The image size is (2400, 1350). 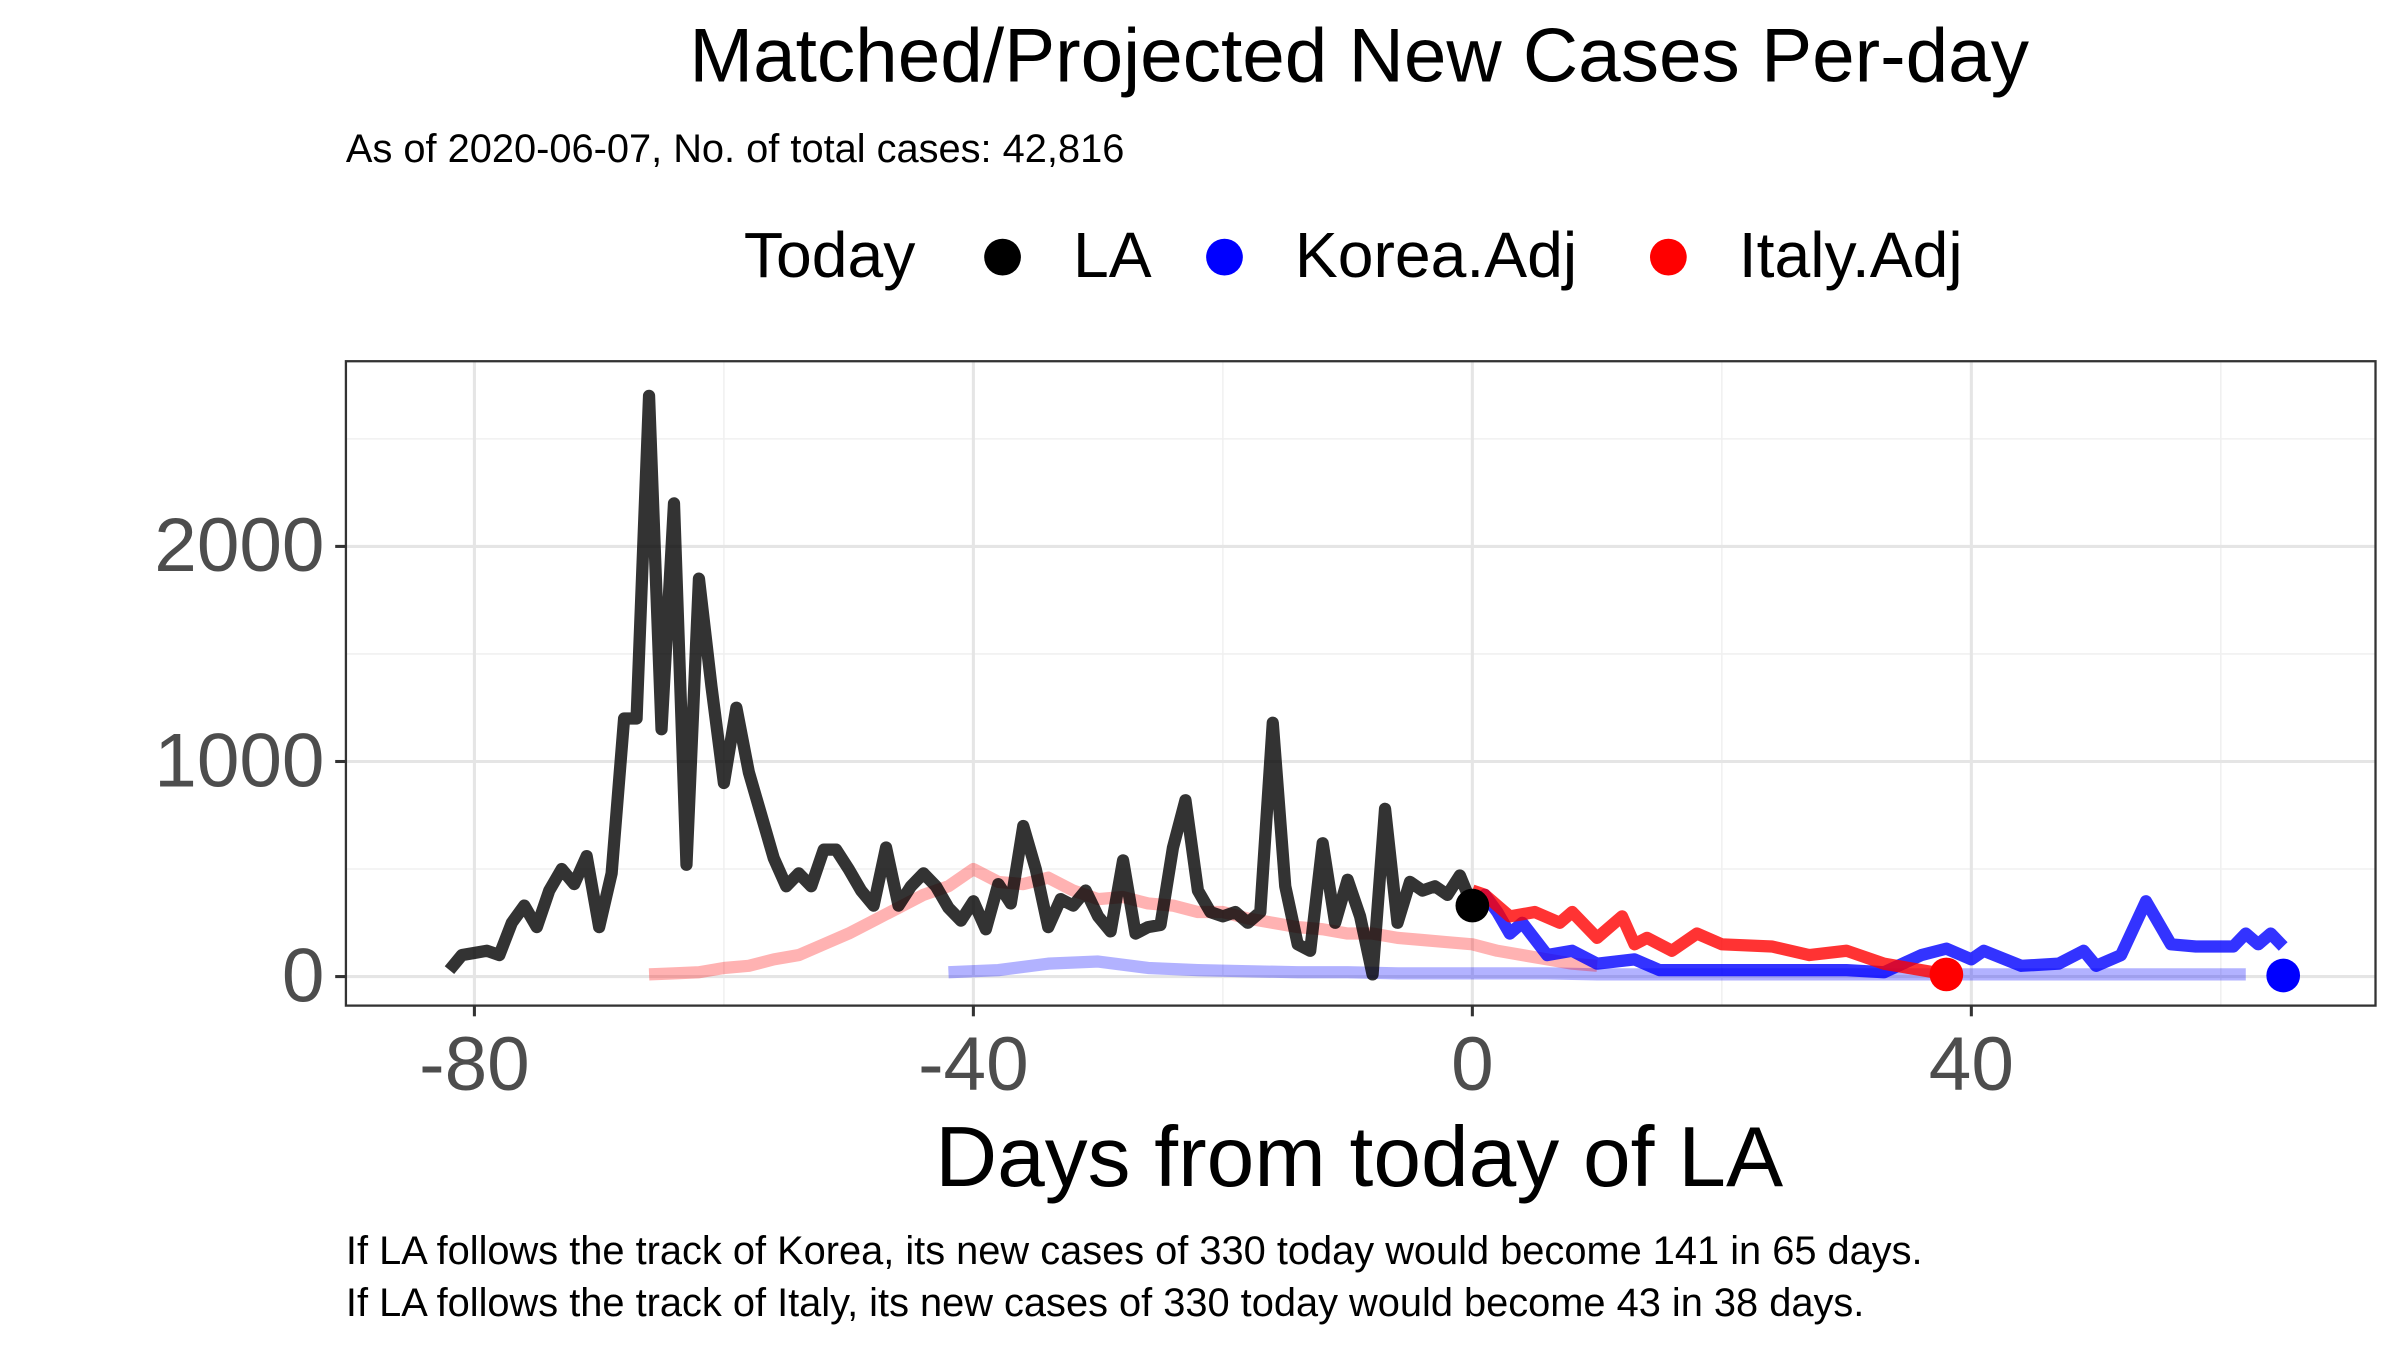 What do you see at coordinates (239, 760) in the screenshot?
I see `y-tick-label: 1000` at bounding box center [239, 760].